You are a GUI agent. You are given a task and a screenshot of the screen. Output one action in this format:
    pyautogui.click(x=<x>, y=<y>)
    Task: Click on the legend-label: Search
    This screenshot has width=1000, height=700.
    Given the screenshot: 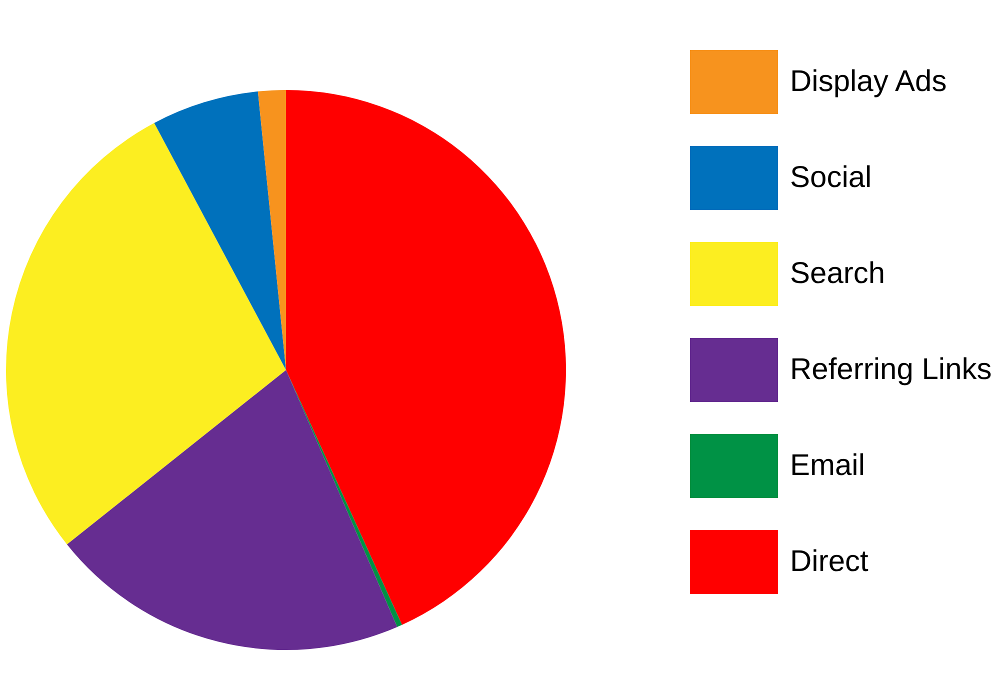 What is the action you would take?
    pyautogui.click(x=838, y=274)
    